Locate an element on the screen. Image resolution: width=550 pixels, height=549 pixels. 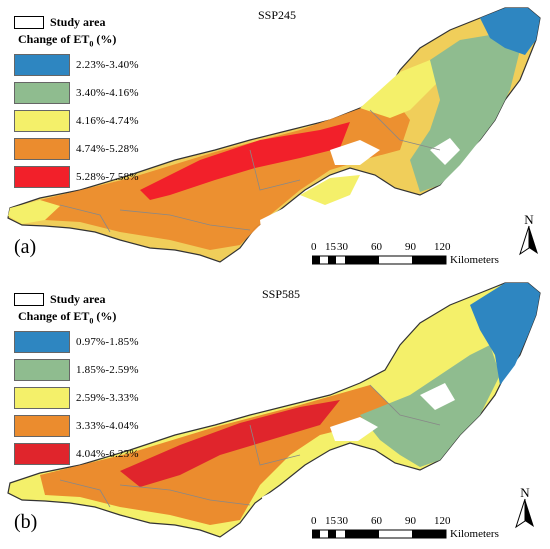
class-3-zone-west is located at coordinates (34, 212).